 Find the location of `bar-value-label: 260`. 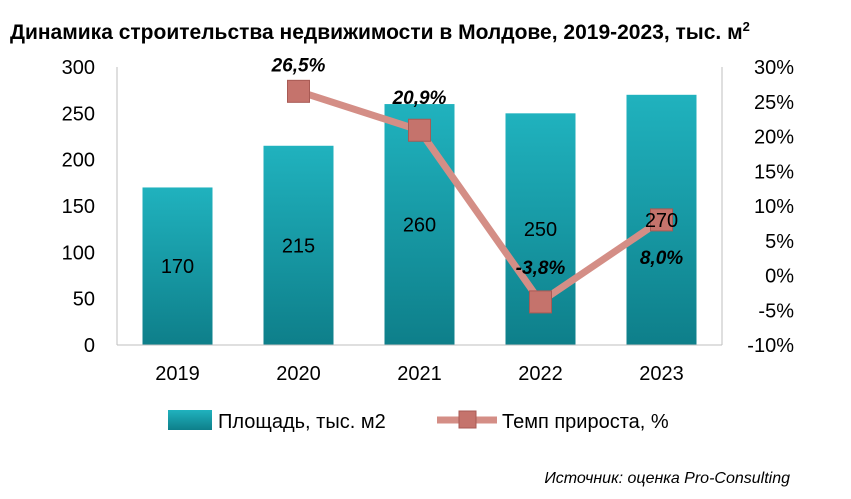

bar-value-label: 260 is located at coordinates (419, 226).